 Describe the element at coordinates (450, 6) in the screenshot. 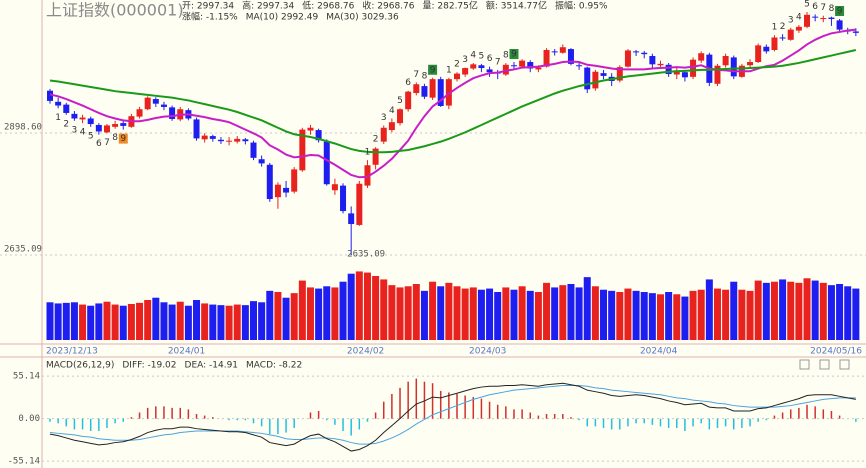

I see `info-text: 量: 282.75亿` at that location.